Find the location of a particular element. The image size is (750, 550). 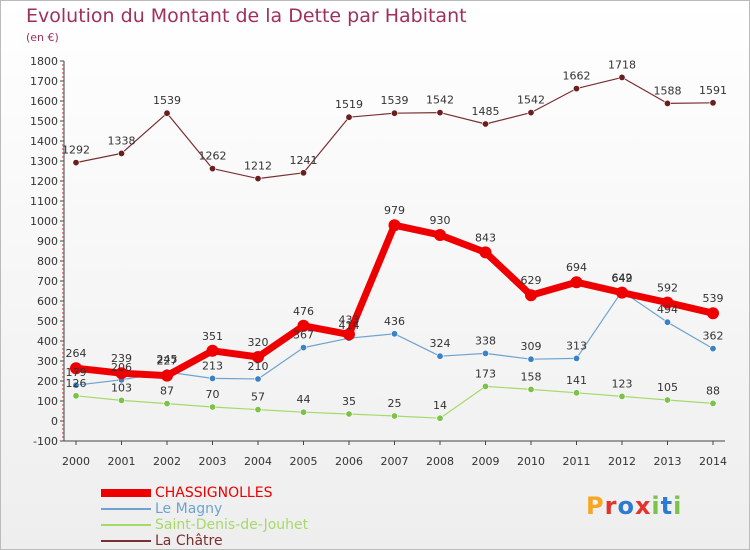

y-tick-label: 900 is located at coordinates (47, 241).